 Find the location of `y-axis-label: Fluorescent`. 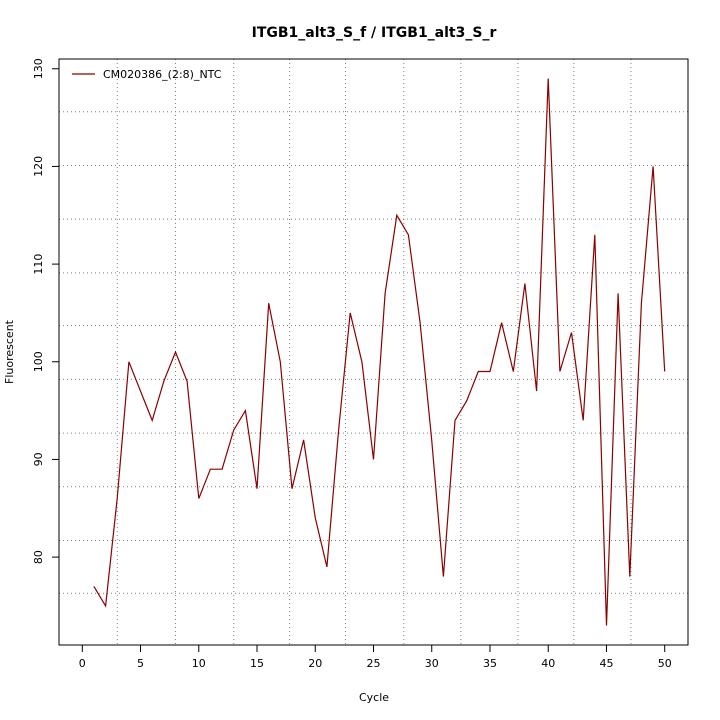

y-axis-label: Fluorescent is located at coordinates (9, 351).